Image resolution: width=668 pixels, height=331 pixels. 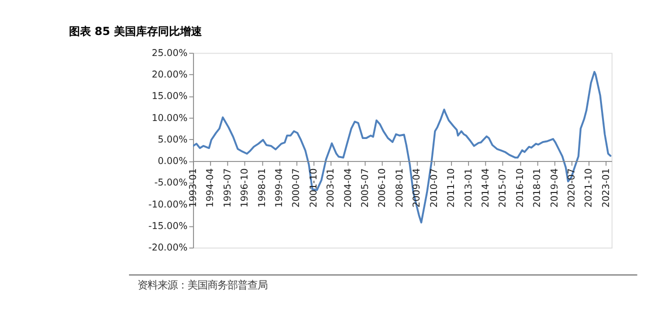 What do you see at coordinates (417, 188) in the screenshot?
I see `x-tick-label: 2009-04` at bounding box center [417, 188].